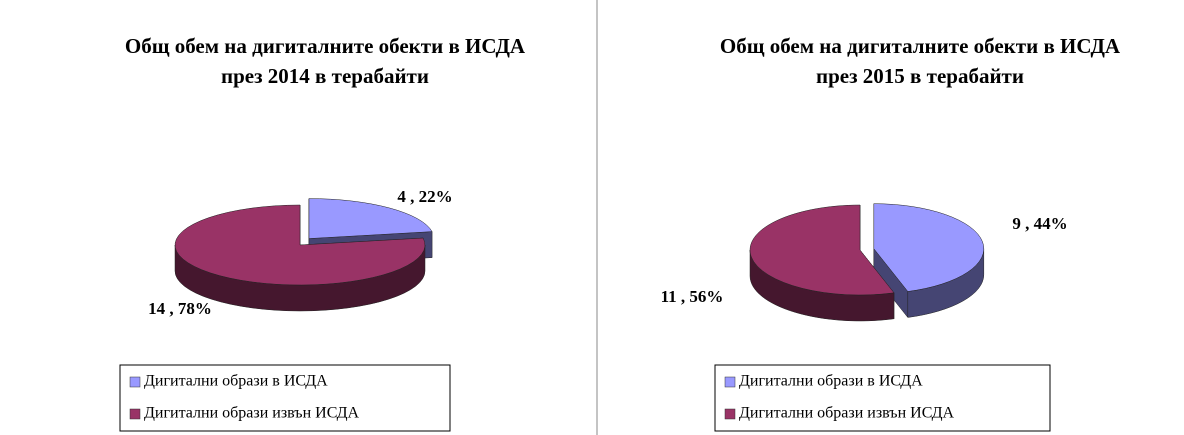 This screenshot has height=435, width=1184. Describe the element at coordinates (325, 76) in the screenshot. I see `chart-title: през 2014 в терабайти` at that location.